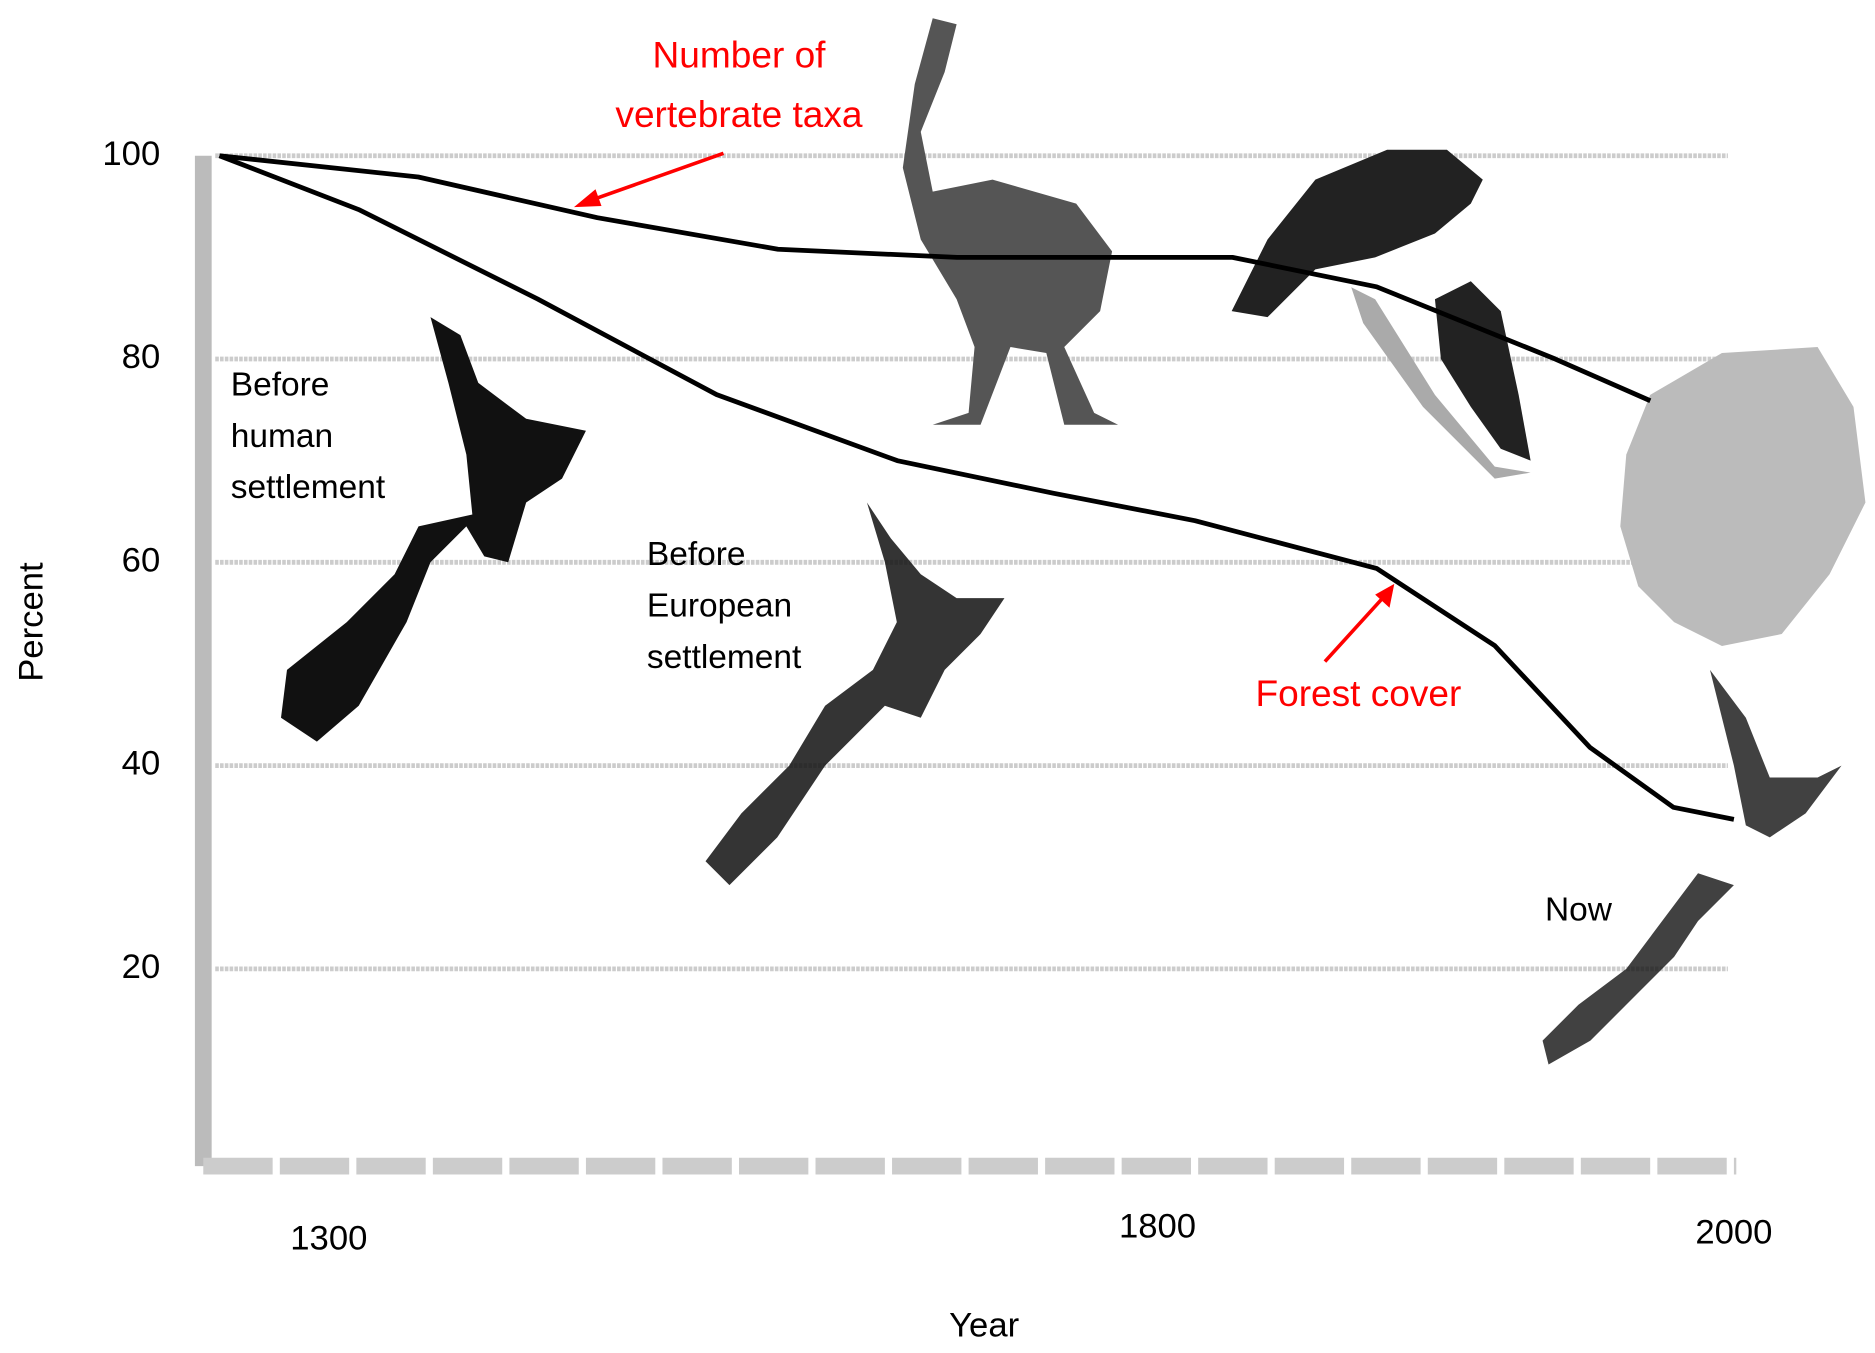  What do you see at coordinates (1733, 1232) in the screenshot?
I see `x-tick-label: 2000` at bounding box center [1733, 1232].